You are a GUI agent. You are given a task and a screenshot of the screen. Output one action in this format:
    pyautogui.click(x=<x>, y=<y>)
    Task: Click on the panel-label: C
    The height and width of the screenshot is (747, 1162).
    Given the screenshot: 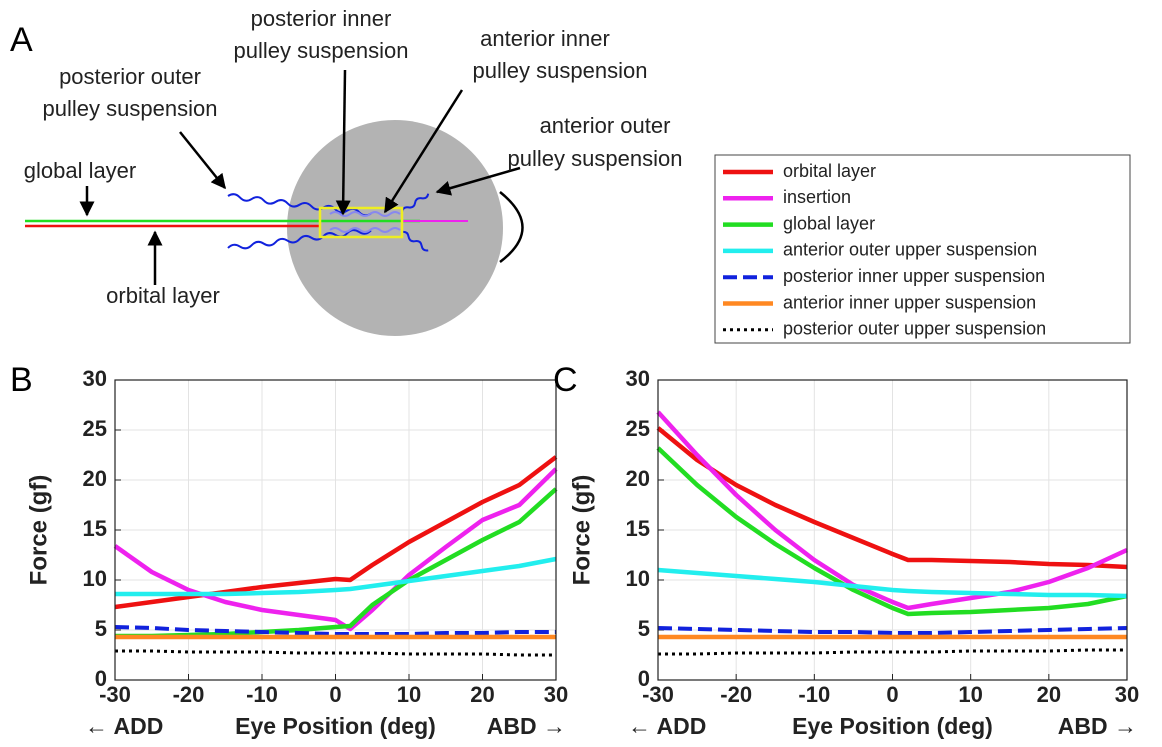 What is the action you would take?
    pyautogui.click(x=565, y=380)
    